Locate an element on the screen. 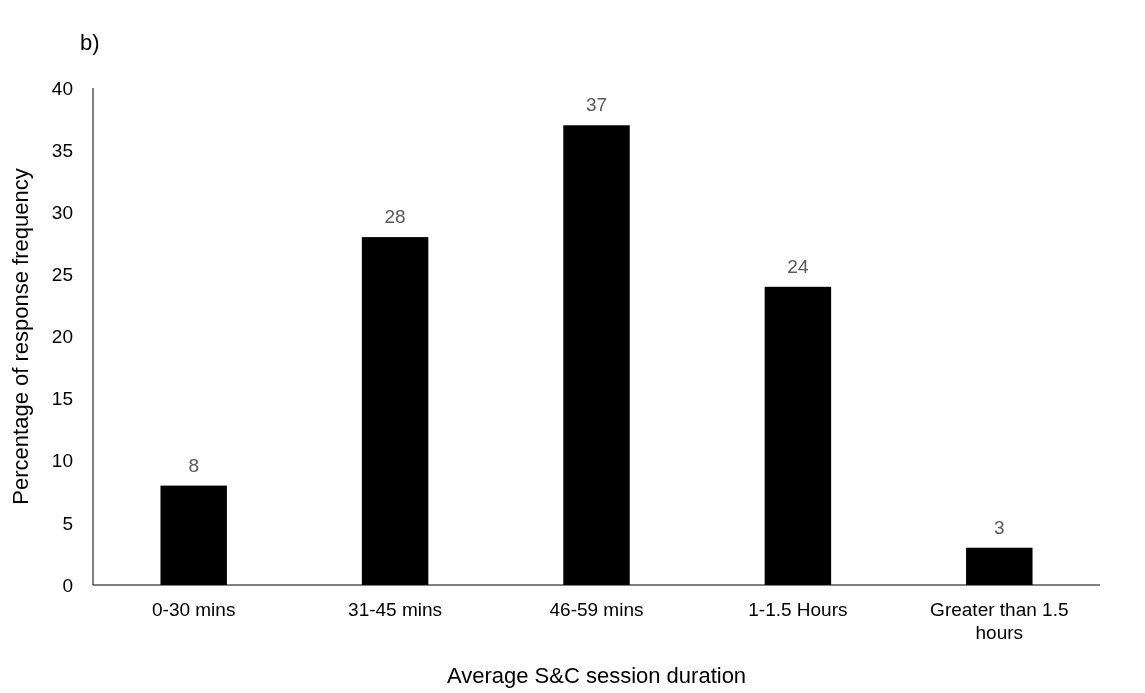 The height and width of the screenshot is (693, 1145). y-tick-label: 15 is located at coordinates (62, 399).